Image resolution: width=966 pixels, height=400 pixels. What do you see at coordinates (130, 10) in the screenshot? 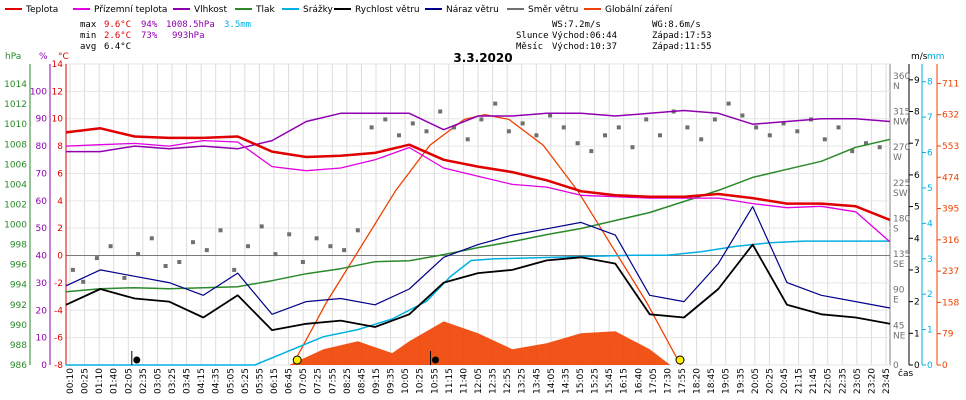
I see `legend-label: Přízemní teplota` at bounding box center [130, 10].